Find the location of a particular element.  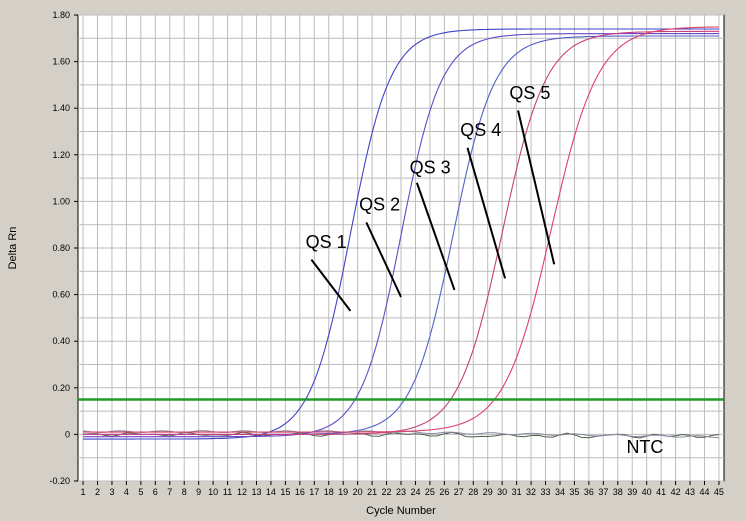

y-tick-label: 1.00 is located at coordinates (61, 201).